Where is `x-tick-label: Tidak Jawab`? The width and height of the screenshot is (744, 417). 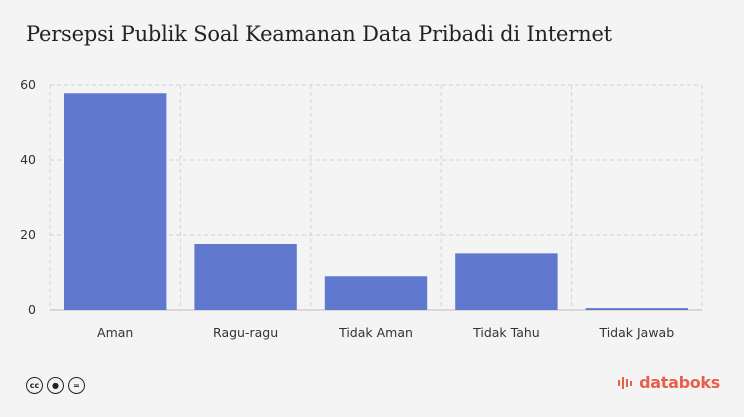 x-tick-label: Tidak Jawab is located at coordinates (636, 332).